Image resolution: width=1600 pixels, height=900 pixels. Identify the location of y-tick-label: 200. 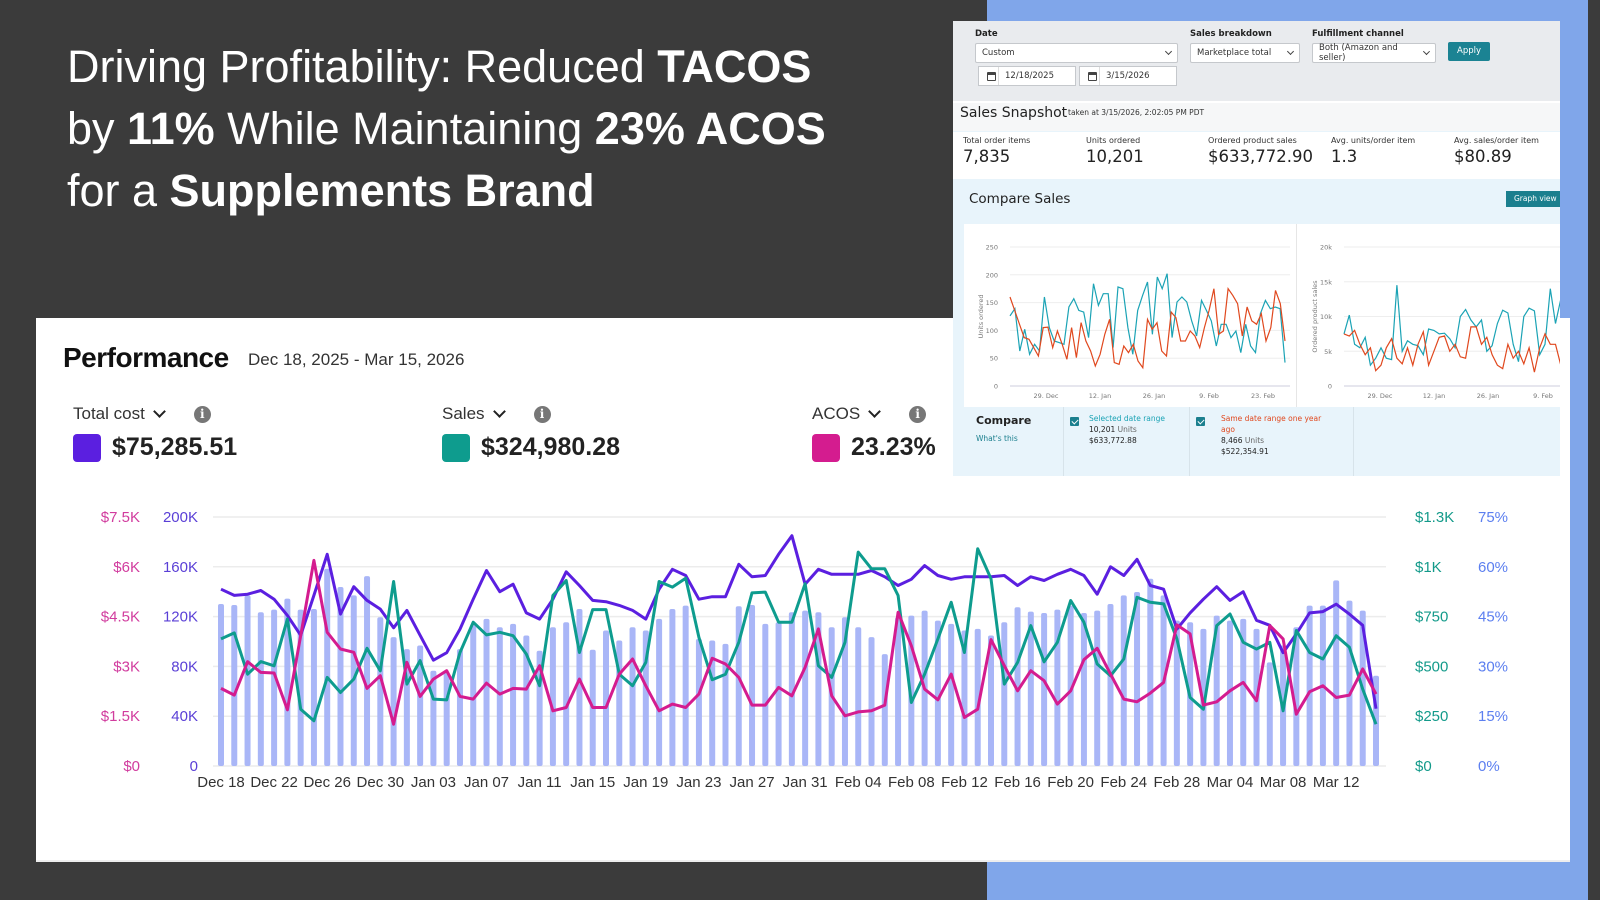
(992, 275).